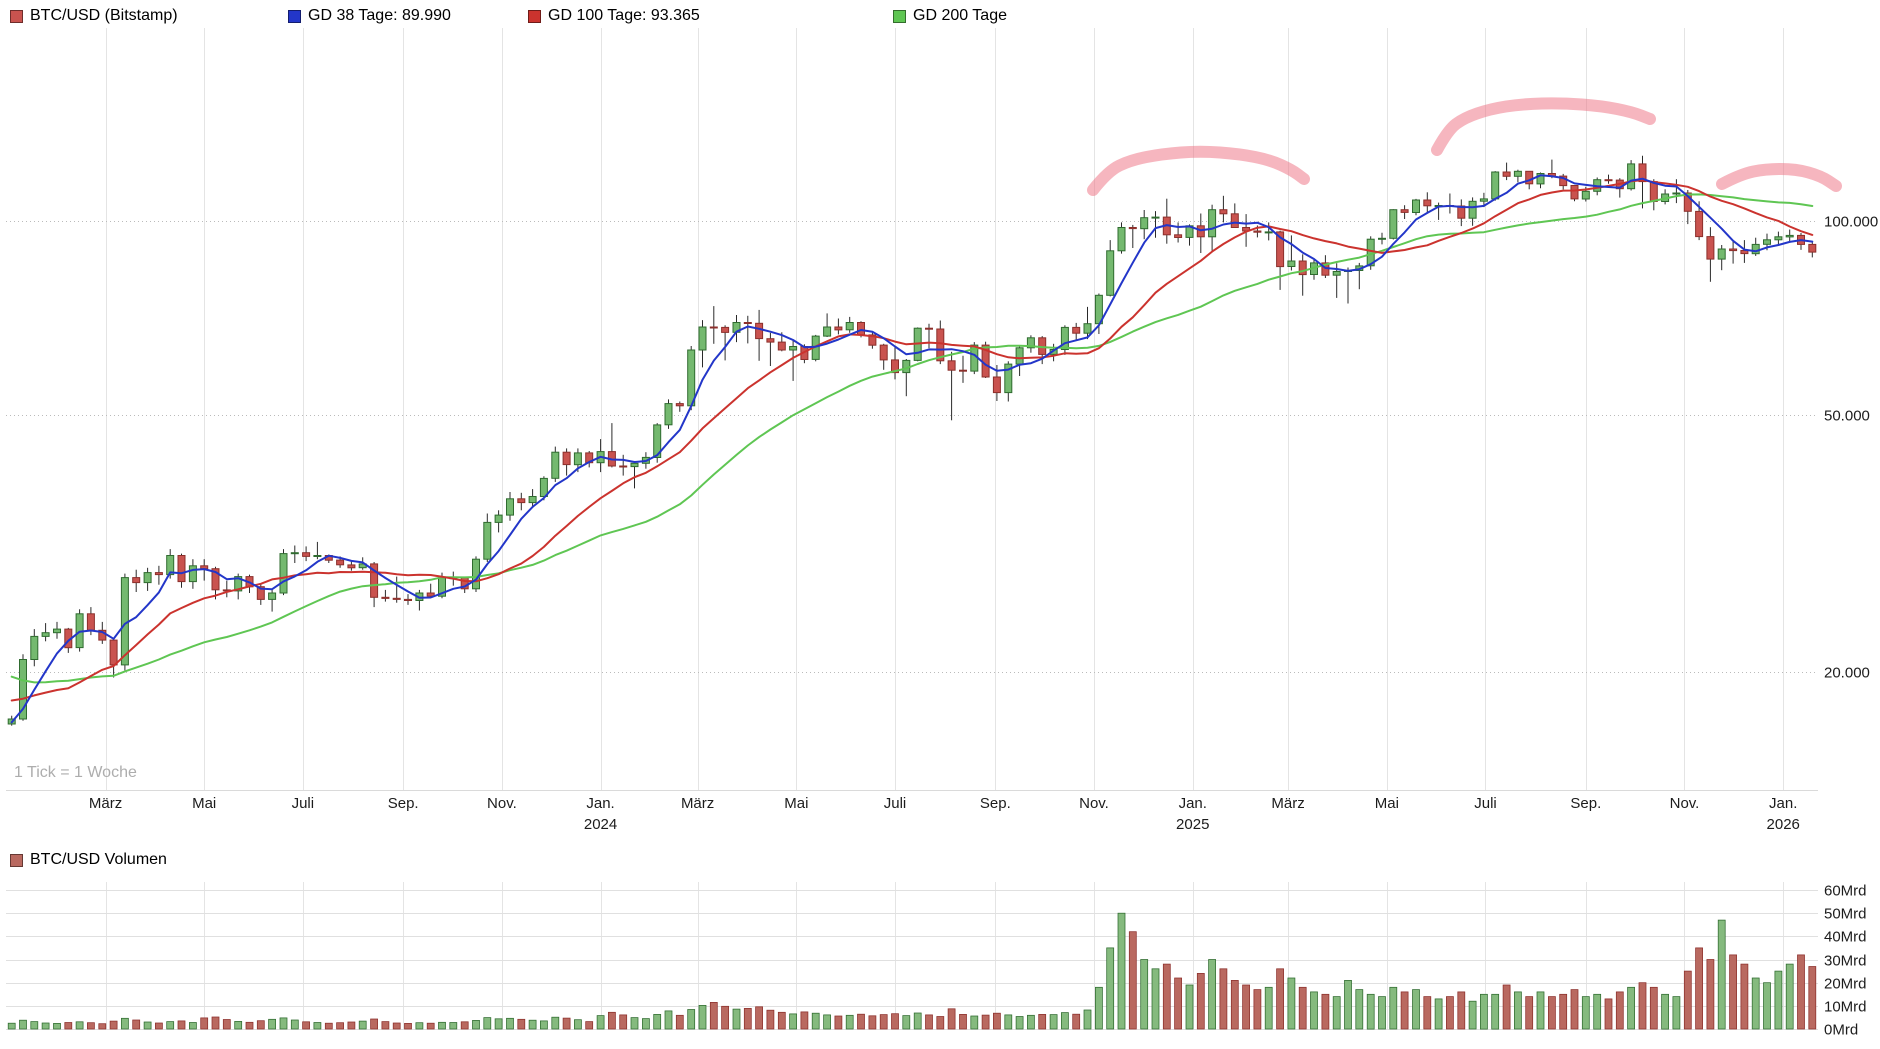 Image resolution: width=1880 pixels, height=1049 pixels. Describe the element at coordinates (1192, 824) in the screenshot. I see `year-label: 2025` at that location.